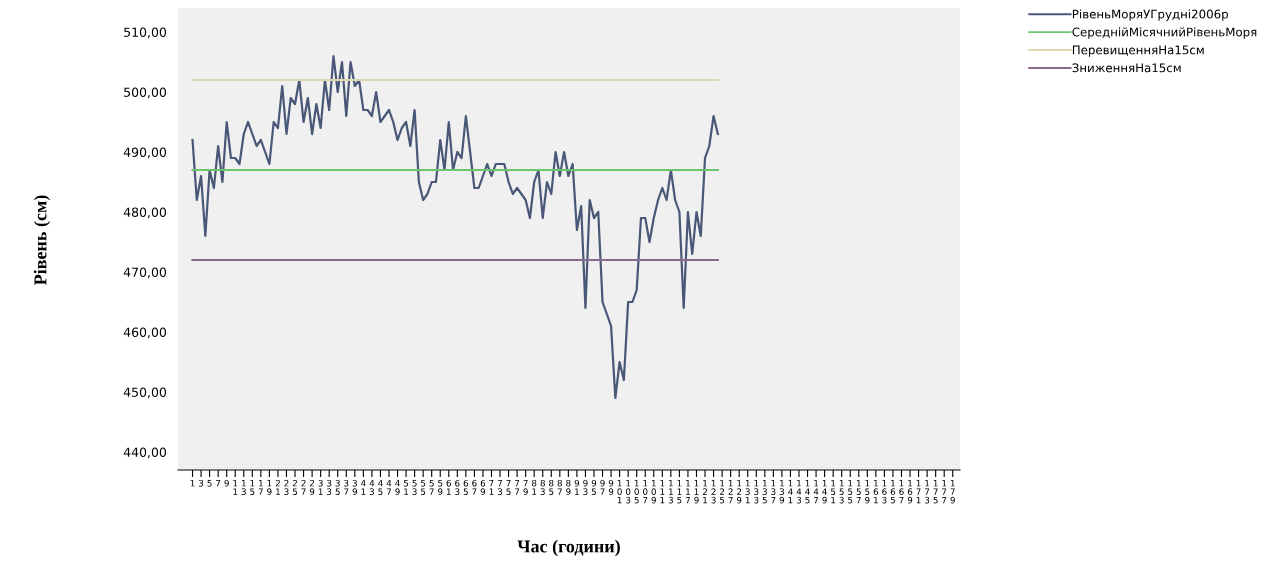  What do you see at coordinates (551, 487) in the screenshot?
I see `x-tick-label: 85` at bounding box center [551, 487].